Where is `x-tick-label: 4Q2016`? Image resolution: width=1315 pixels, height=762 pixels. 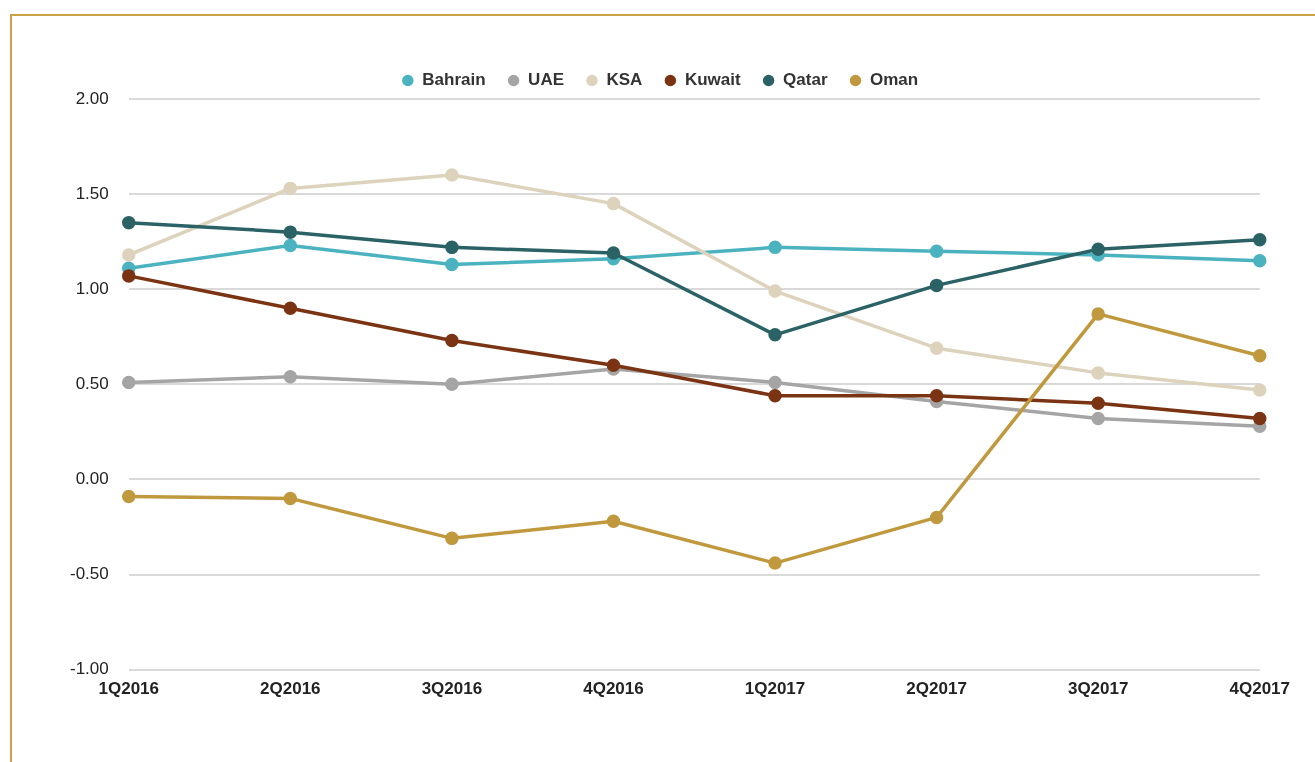 x-tick-label: 4Q2016 is located at coordinates (613, 689).